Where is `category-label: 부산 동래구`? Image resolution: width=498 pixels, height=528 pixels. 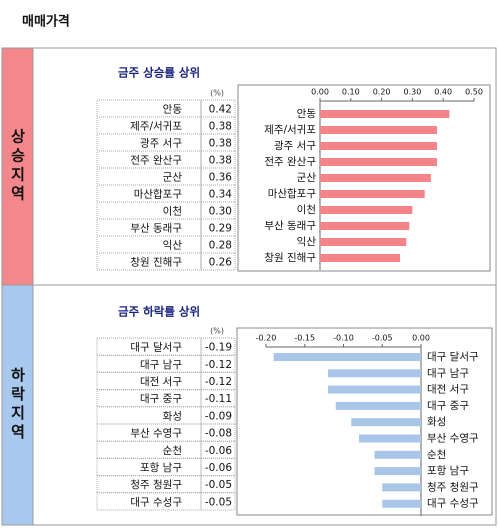
category-label: 부산 동래구 is located at coordinates (290, 226).